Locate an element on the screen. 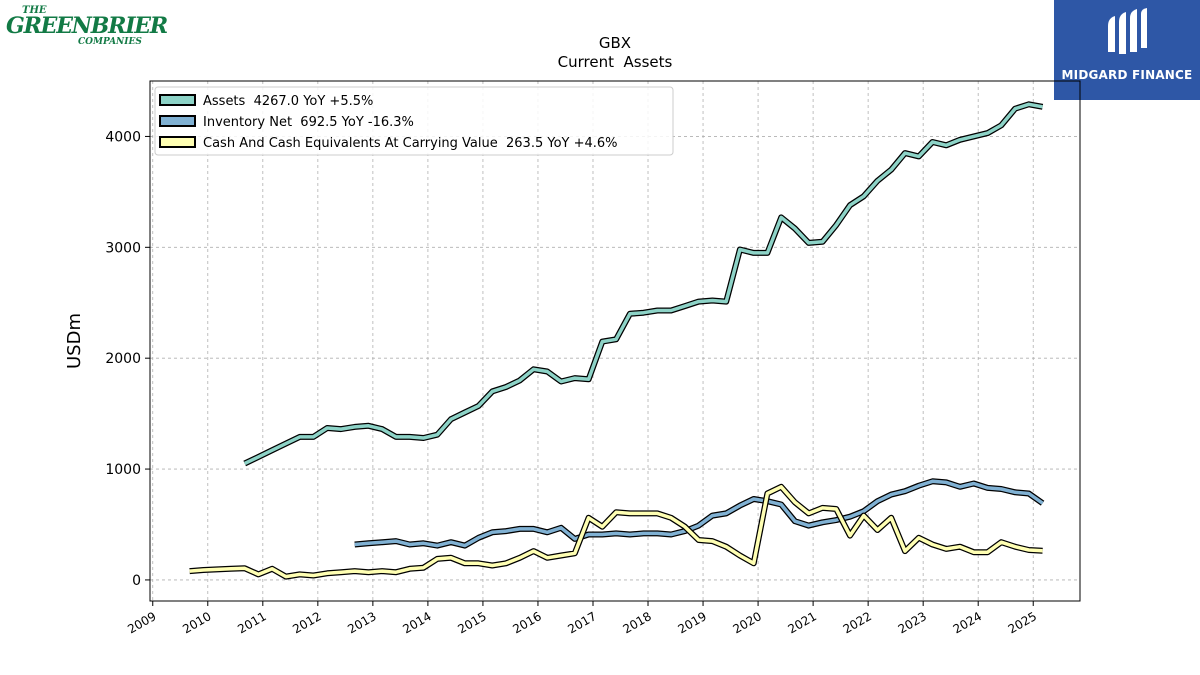  y-tick-label: 3000 is located at coordinates (123, 248).